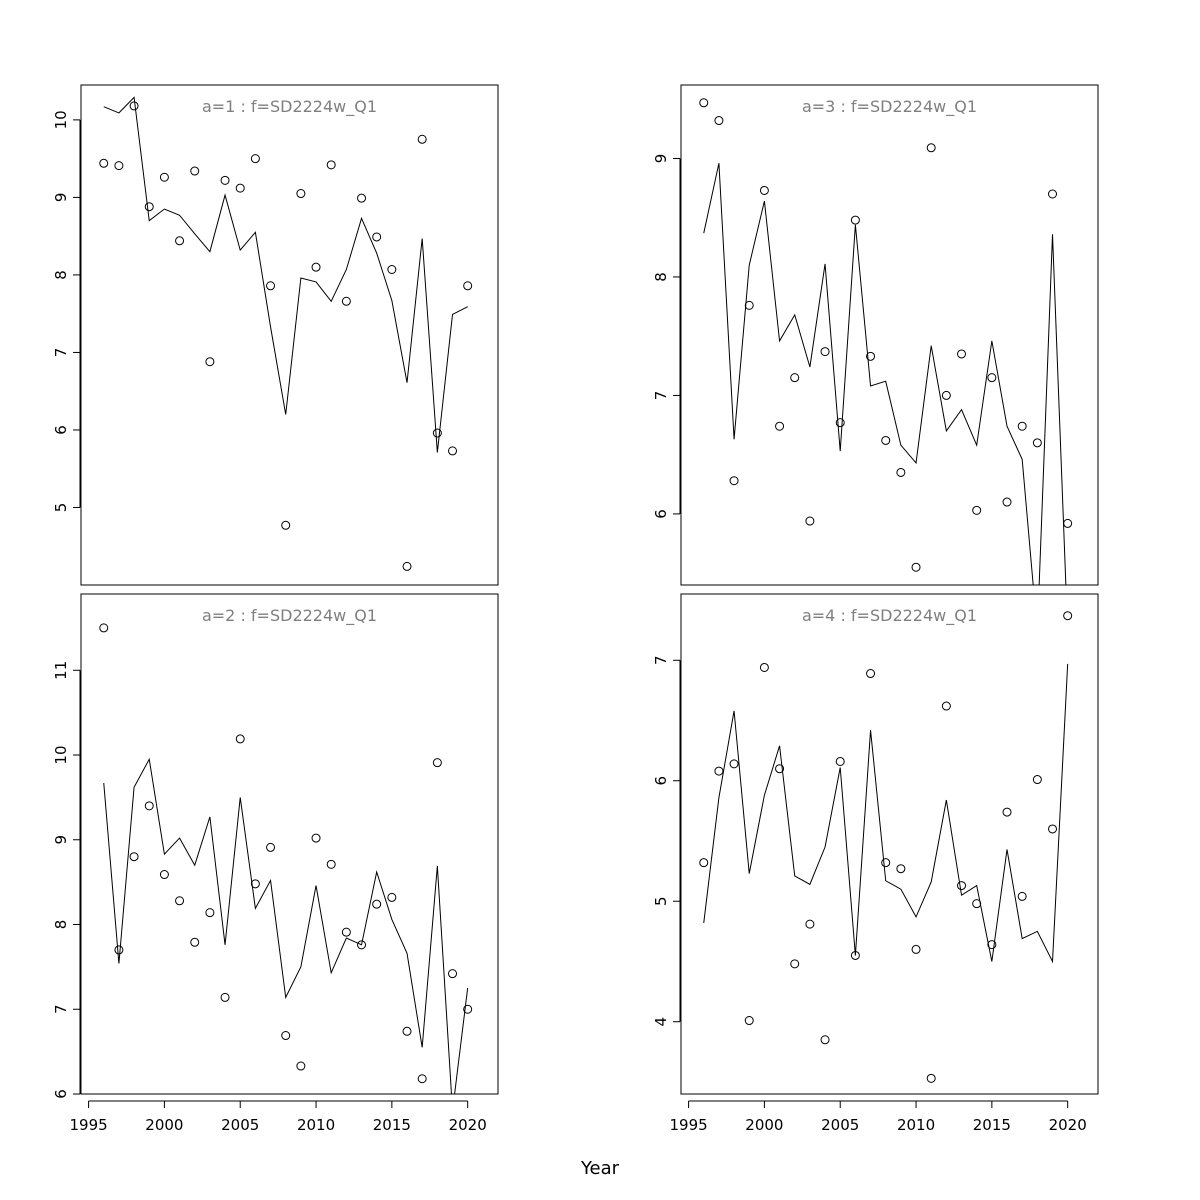  Describe the element at coordinates (840, 1125) in the screenshot. I see `x-tick-label: 2005` at that location.